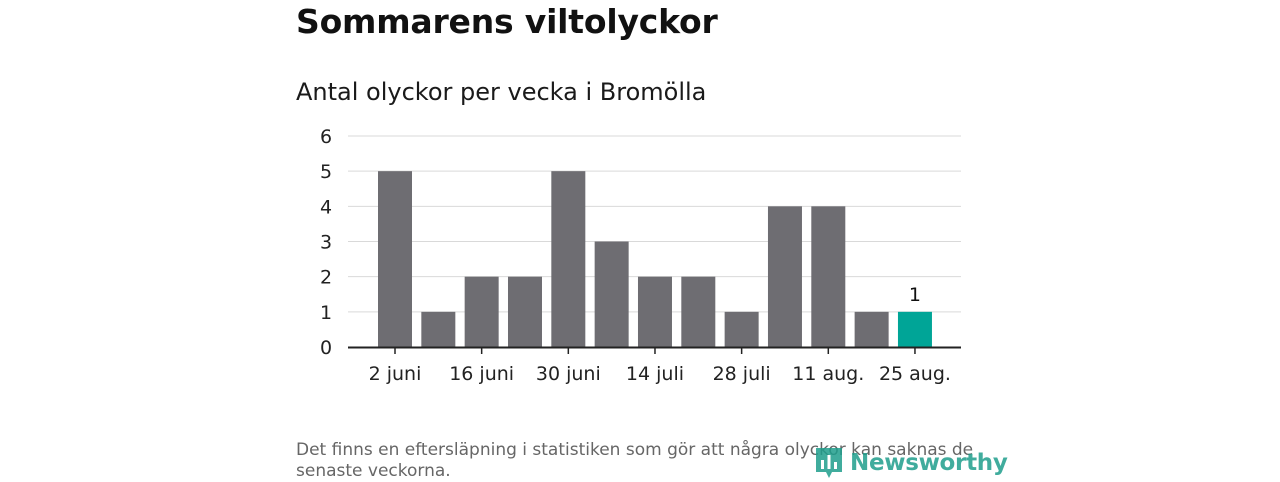  Describe the element at coordinates (326, 137) in the screenshot. I see `y-tick-label: 6` at that location.